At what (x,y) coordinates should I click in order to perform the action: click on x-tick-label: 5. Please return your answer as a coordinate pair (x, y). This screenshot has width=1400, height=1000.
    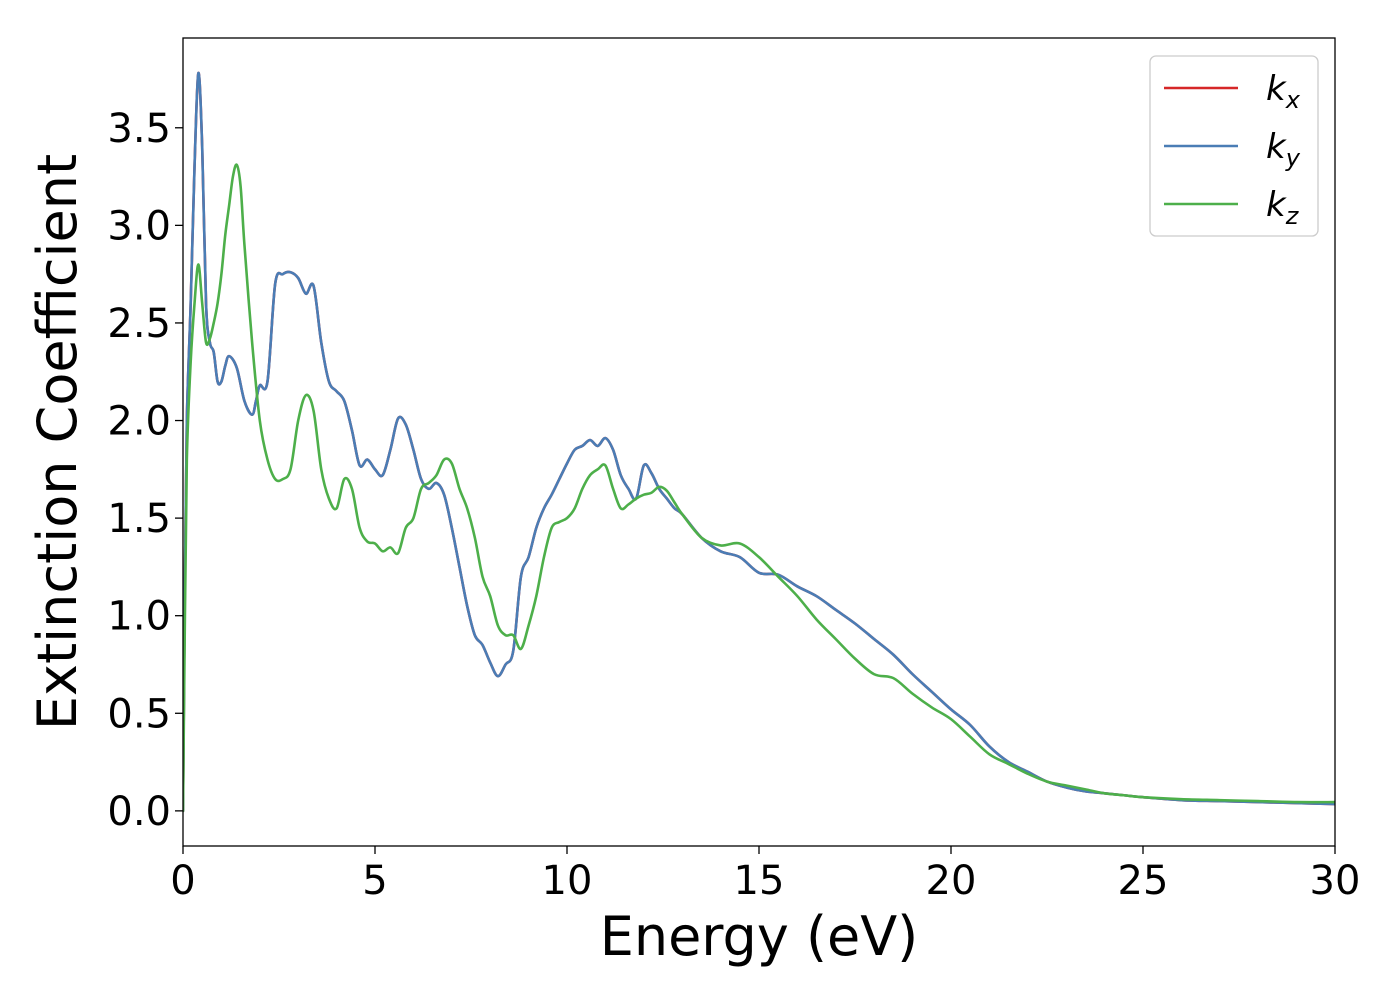
    Looking at the image, I should click on (374, 881).